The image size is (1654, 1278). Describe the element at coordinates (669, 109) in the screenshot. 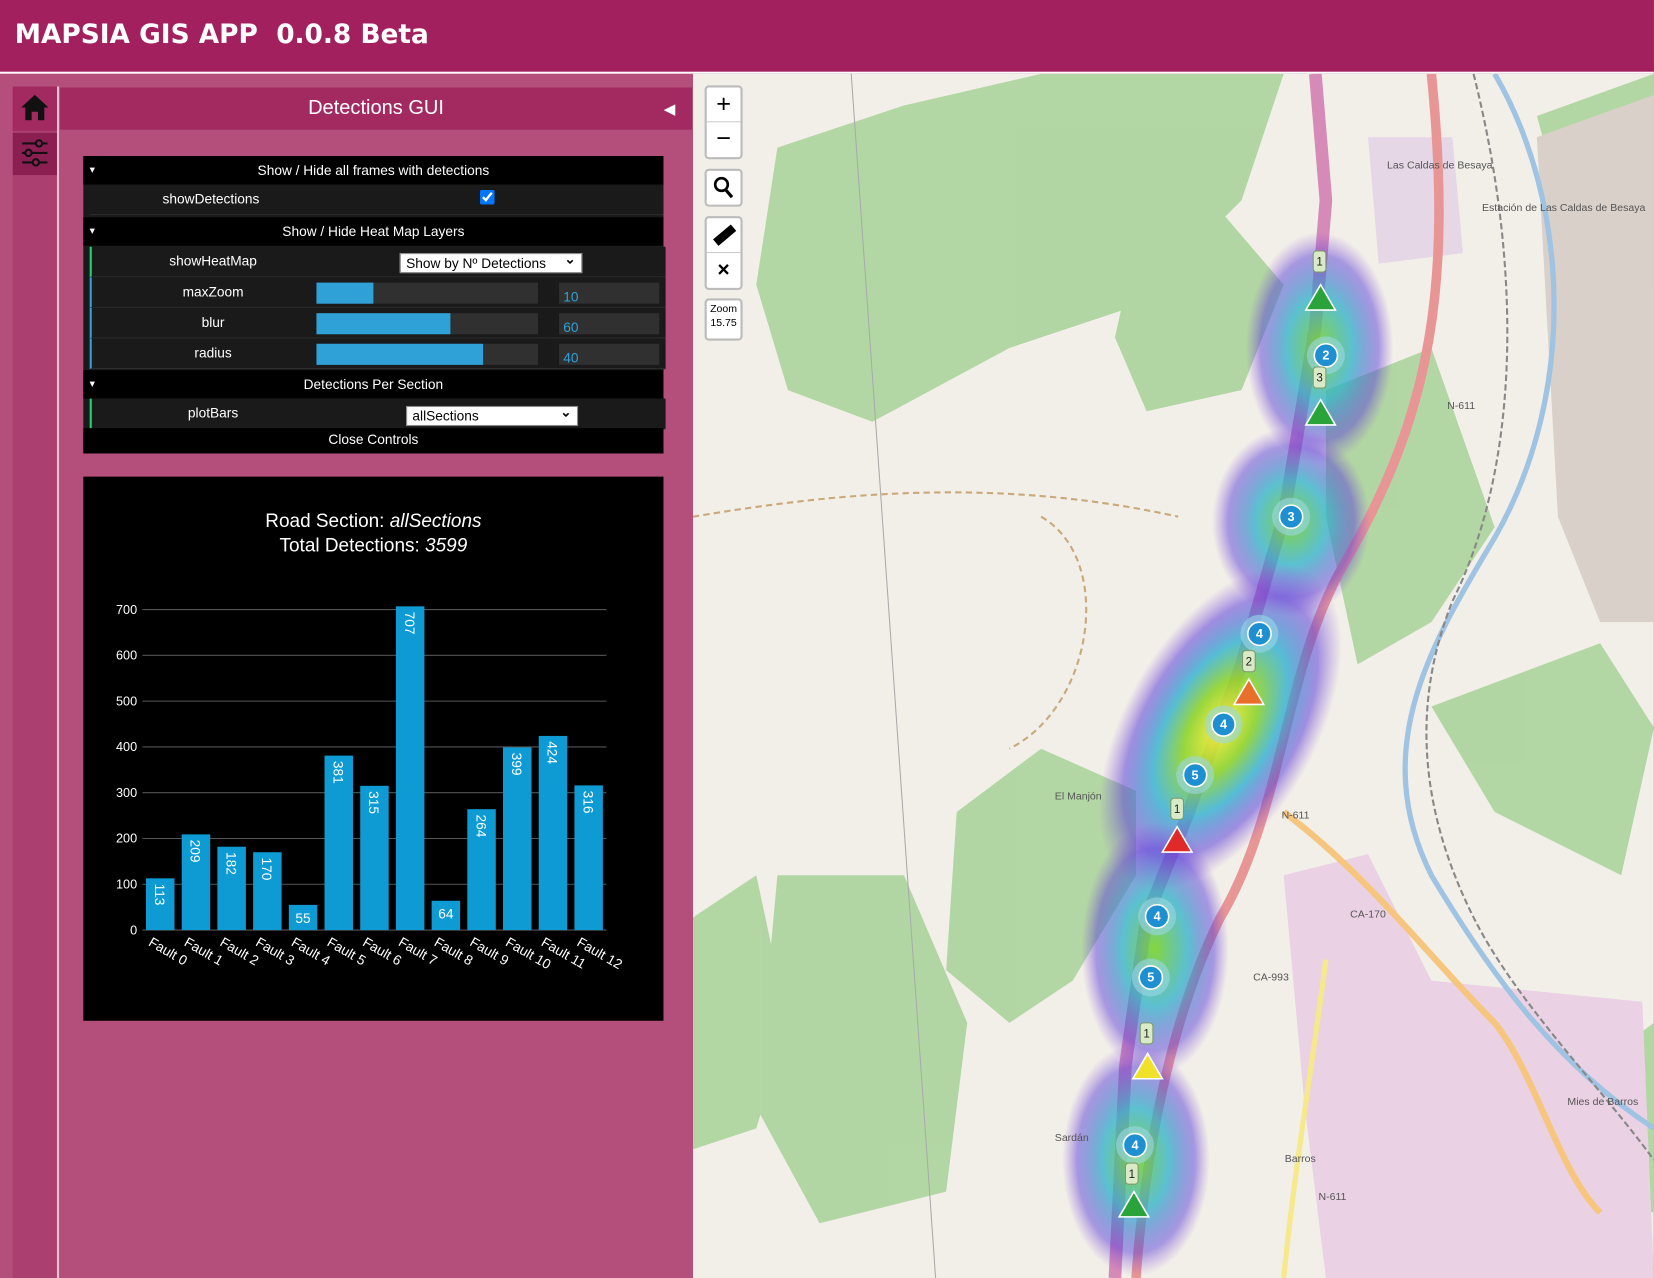

I see `collapse-button: ◀` at that location.